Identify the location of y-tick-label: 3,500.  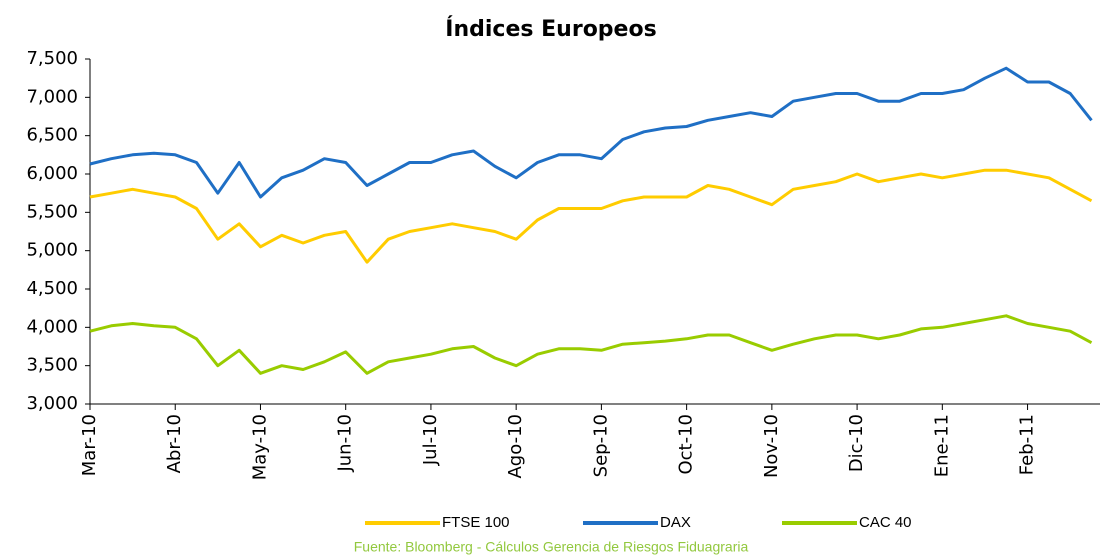
(52, 365).